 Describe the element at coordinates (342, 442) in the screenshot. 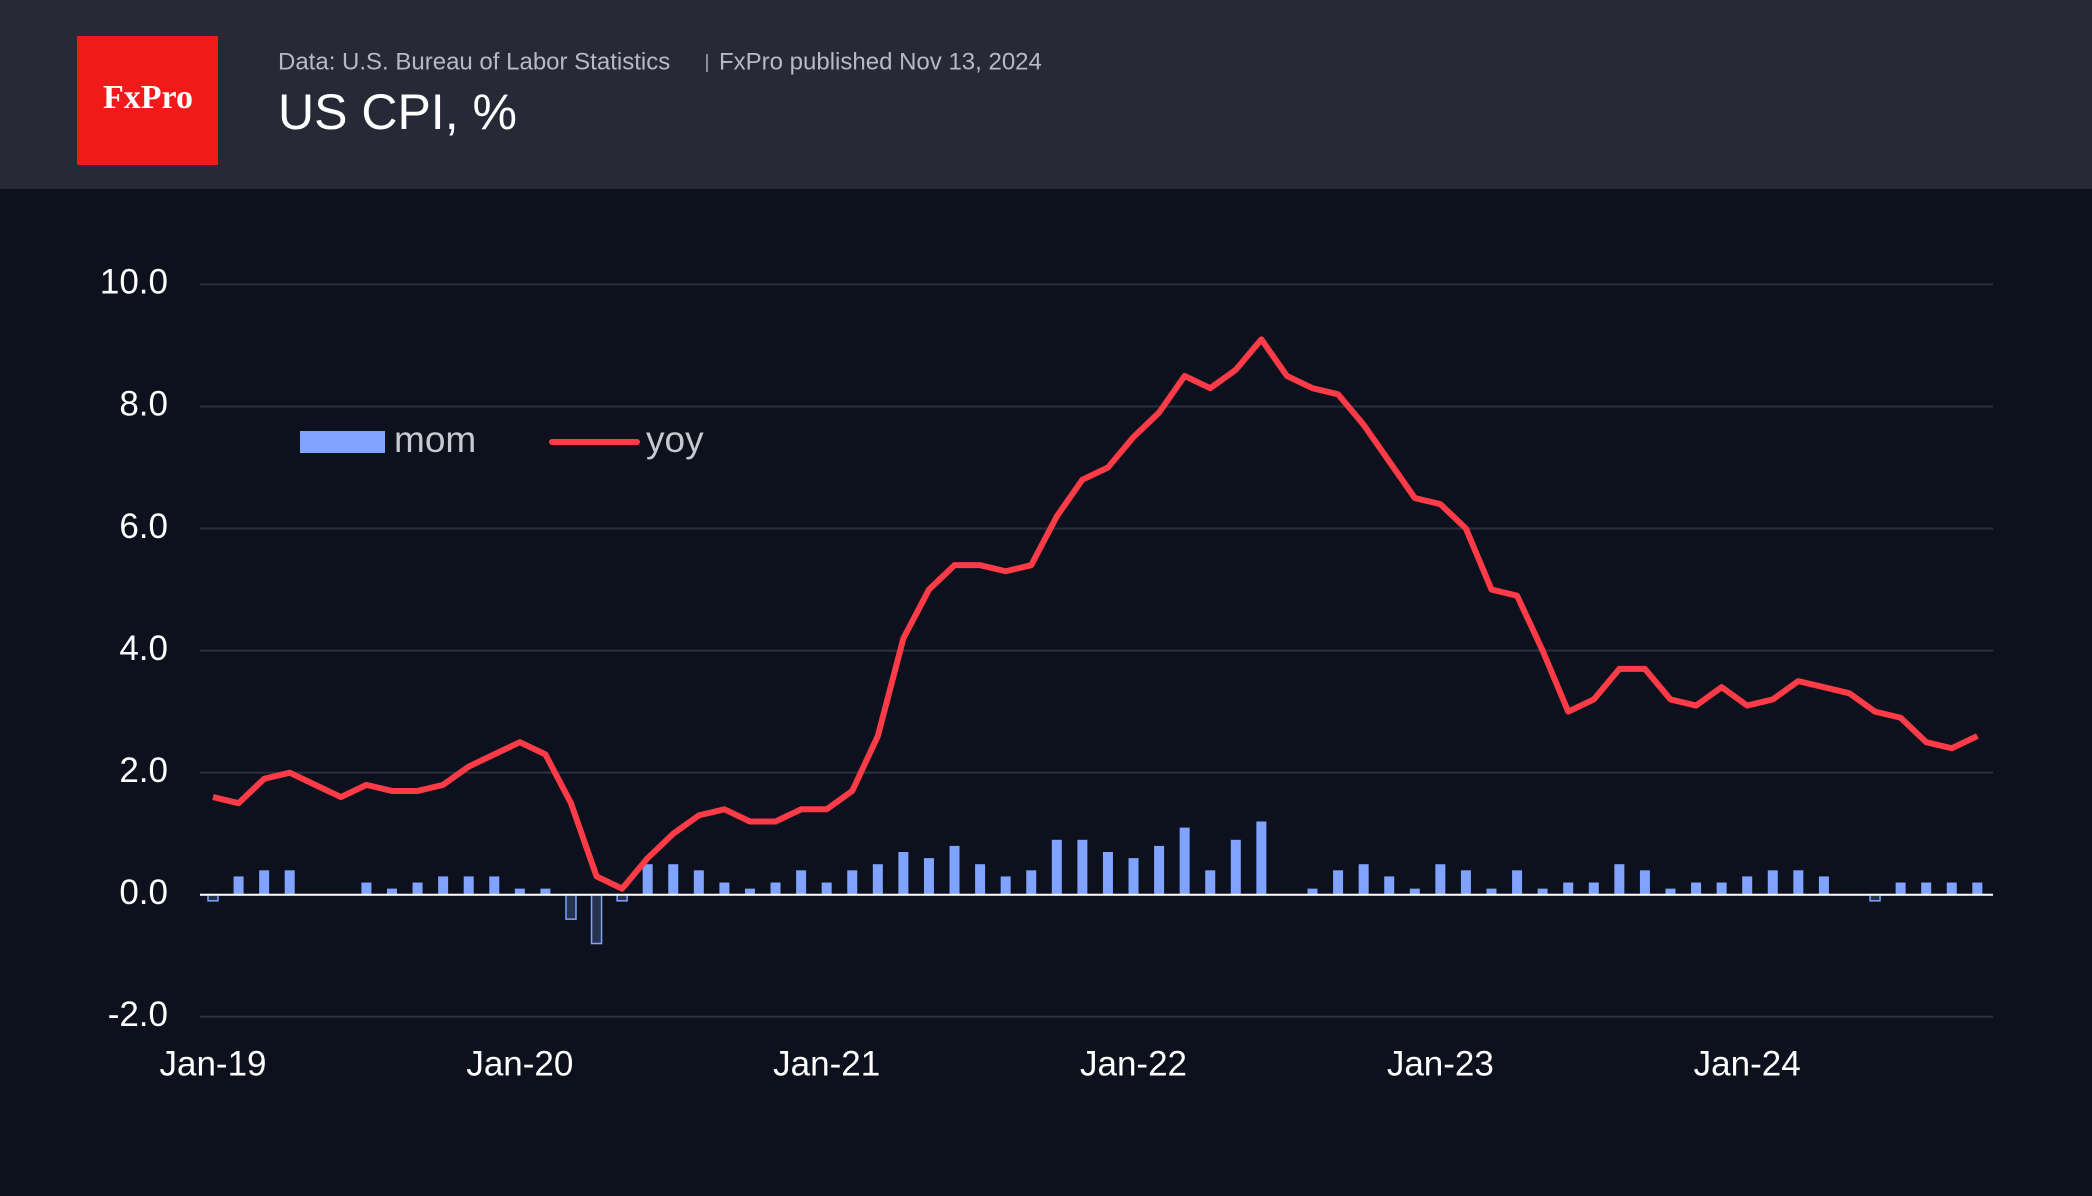

I see `legend-swatch` at that location.